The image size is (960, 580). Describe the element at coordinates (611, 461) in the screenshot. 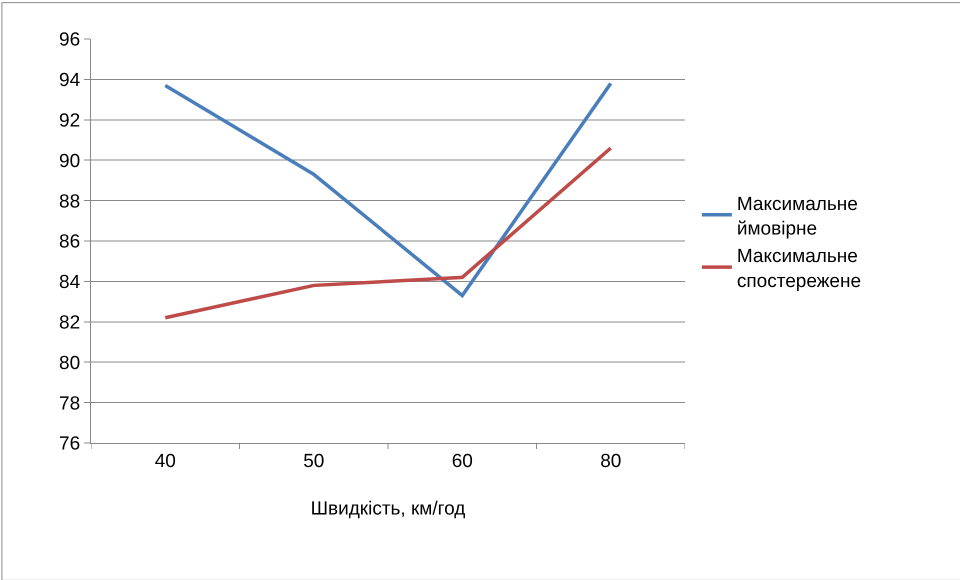

I see `x-tick-label: 80` at that location.